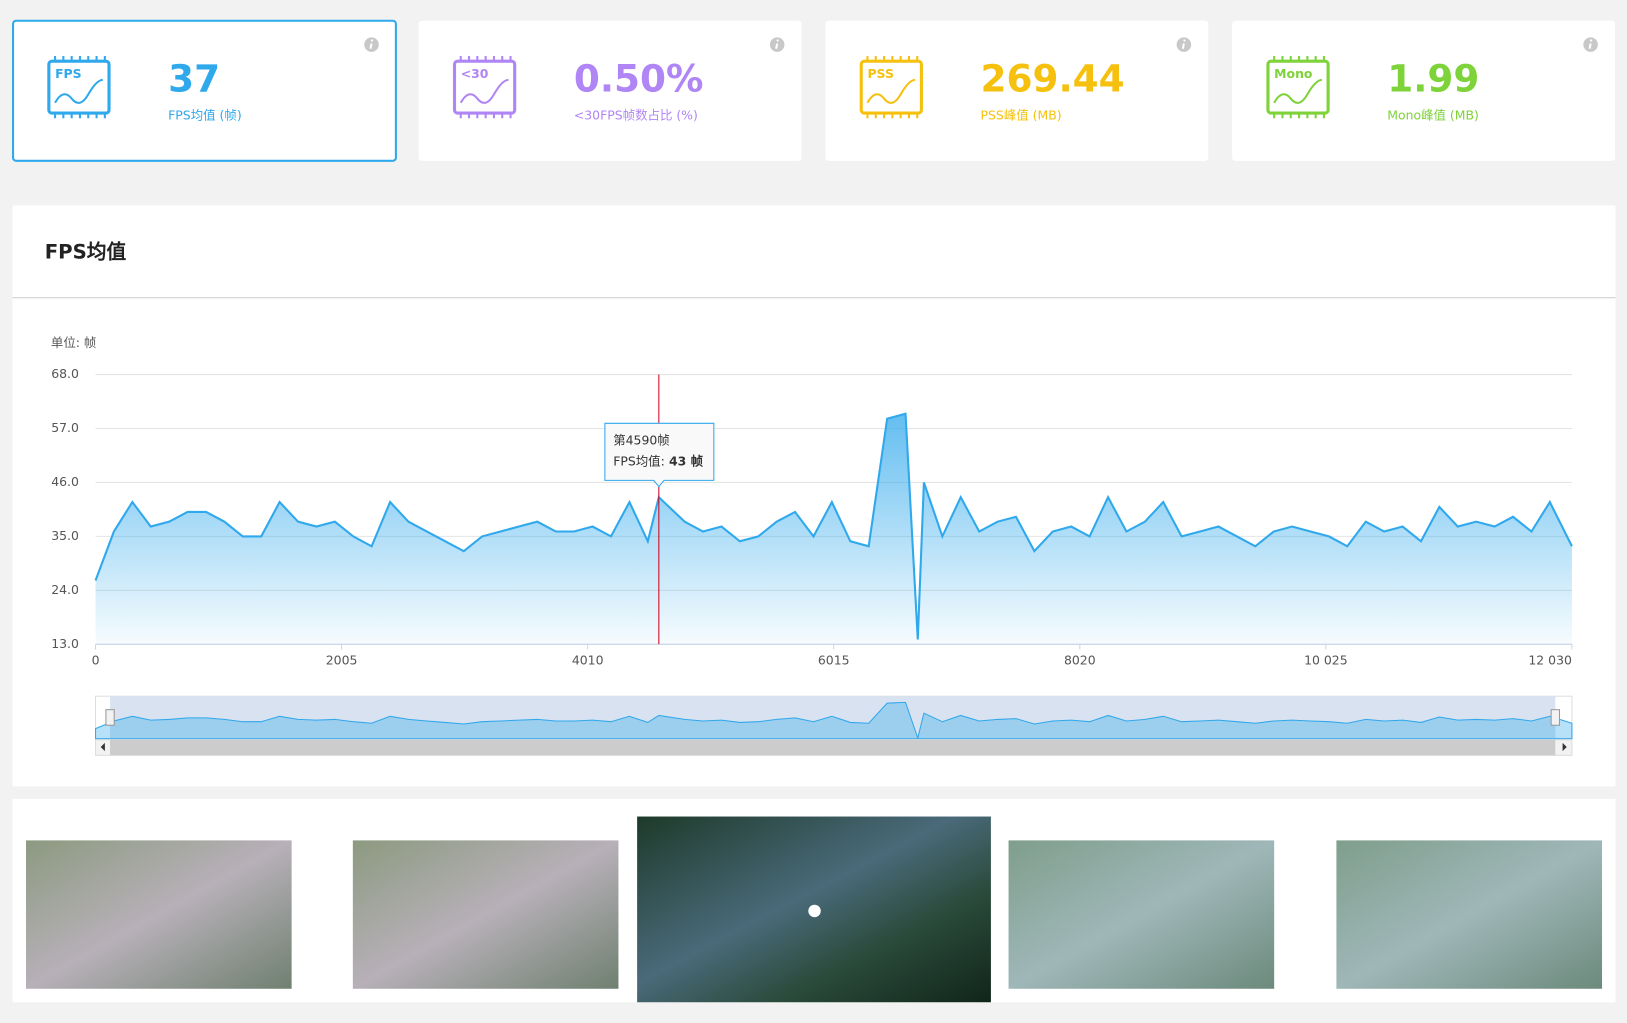 The image size is (1627, 1023). What do you see at coordinates (65, 535) in the screenshot?
I see `y-tick-label: 35.0` at bounding box center [65, 535].